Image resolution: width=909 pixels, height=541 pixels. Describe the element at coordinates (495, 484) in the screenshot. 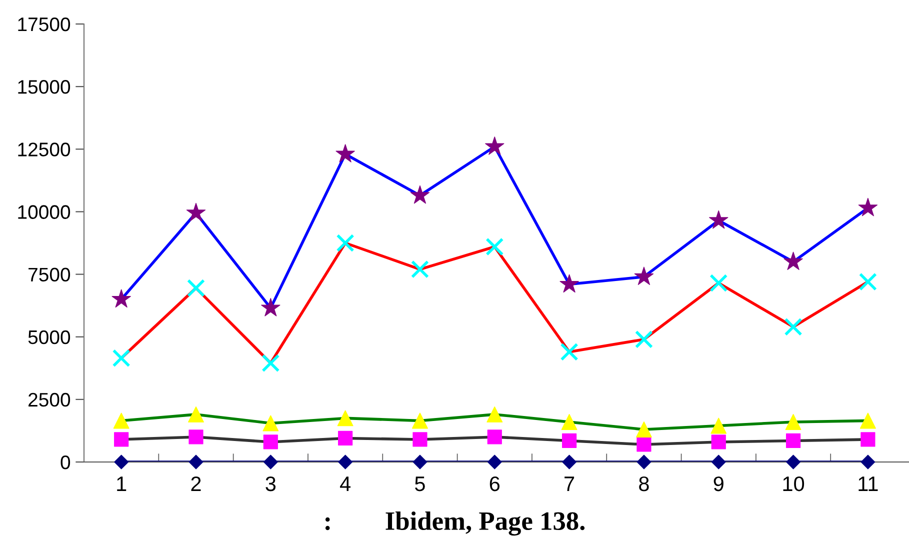

I see `x-tick-label: 6` at that location.